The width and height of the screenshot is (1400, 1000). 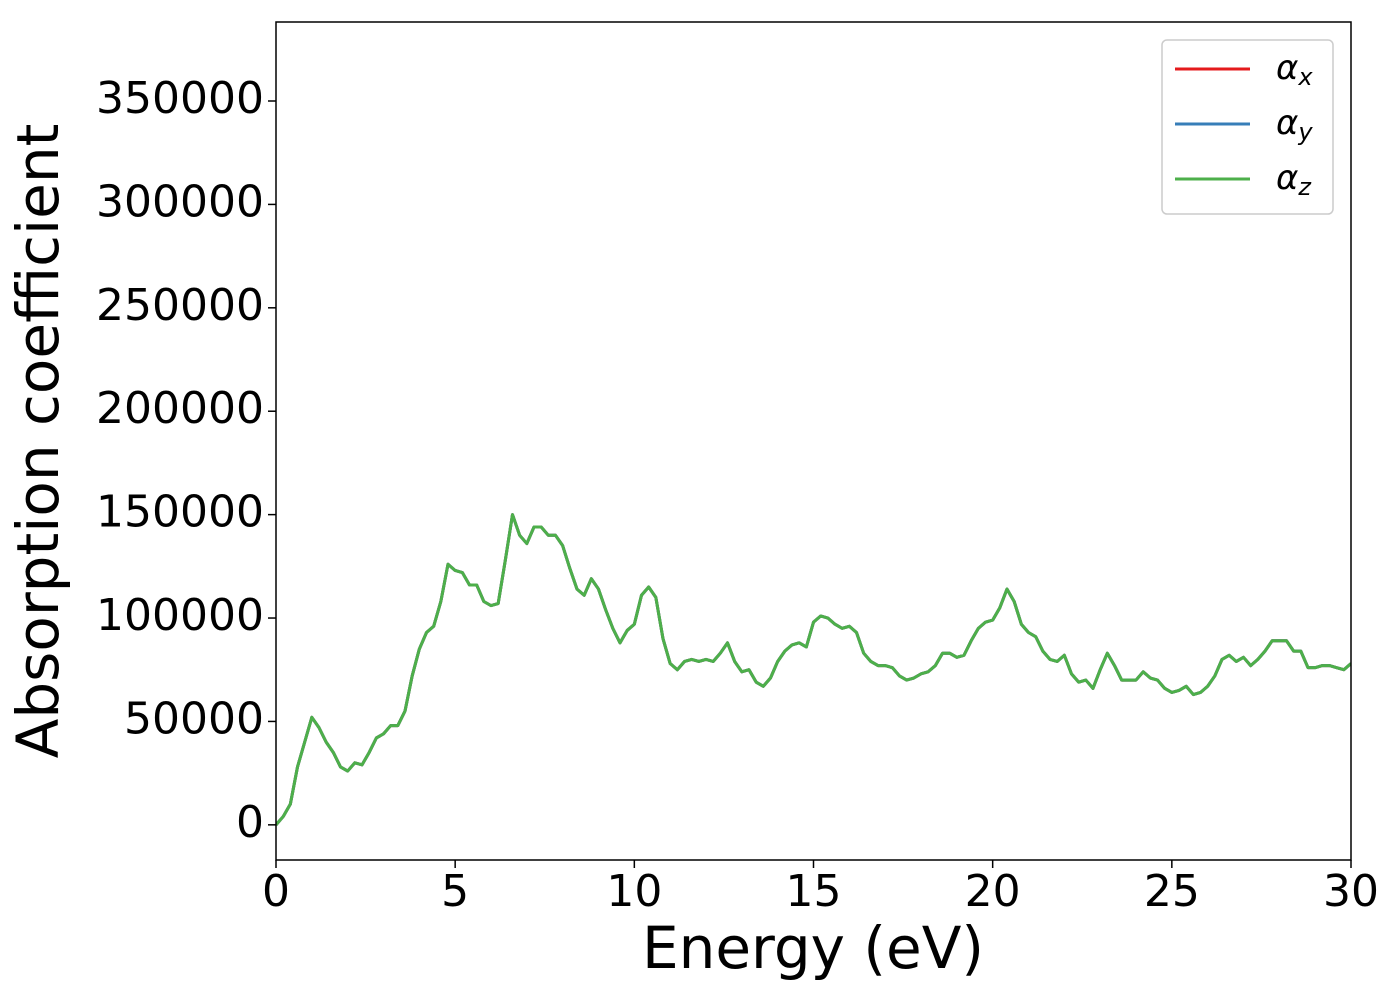 What do you see at coordinates (180, 305) in the screenshot?
I see `y-tick-label: 250000` at bounding box center [180, 305].